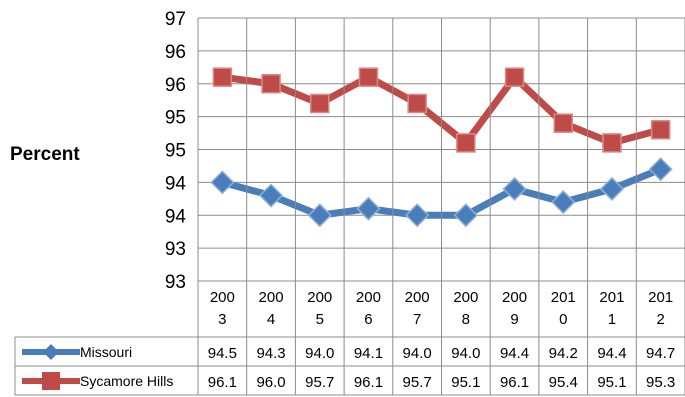 This screenshot has height=397, width=685. What do you see at coordinates (514, 319) in the screenshot?
I see `x-tick-label: 9` at bounding box center [514, 319].